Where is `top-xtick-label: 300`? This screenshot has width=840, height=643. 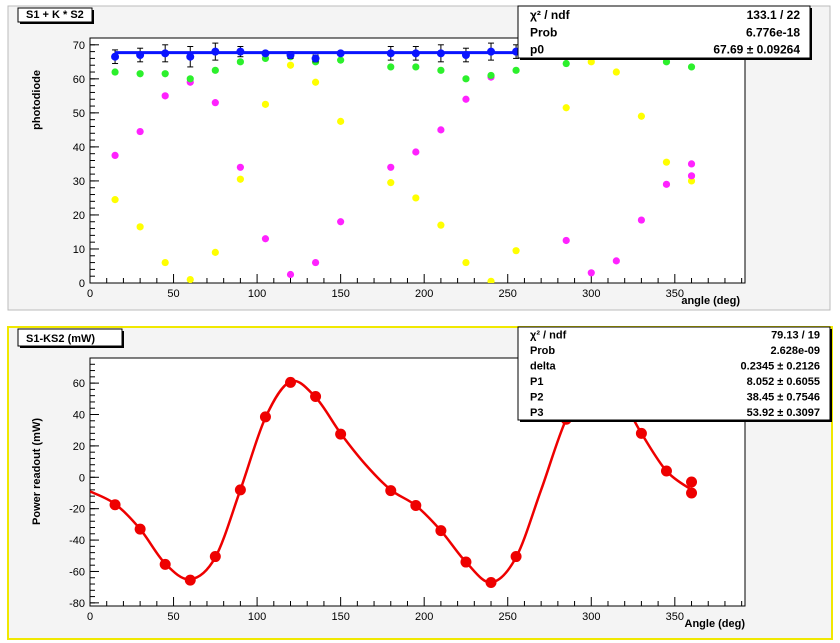
top-xtick-label: 300 is located at coordinates (591, 294).